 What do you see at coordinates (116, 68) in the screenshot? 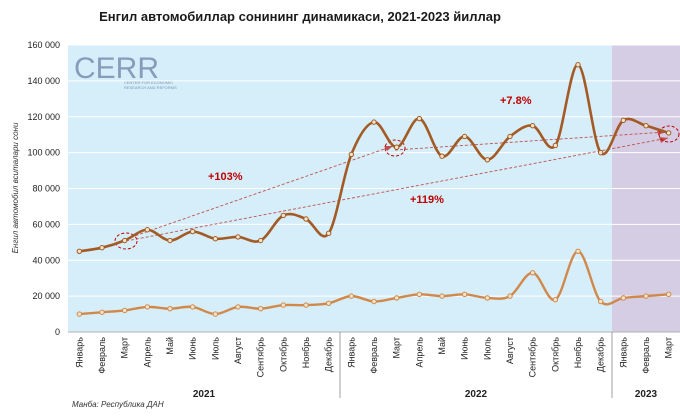
I see `logo-text: CERR` at bounding box center [116, 68].